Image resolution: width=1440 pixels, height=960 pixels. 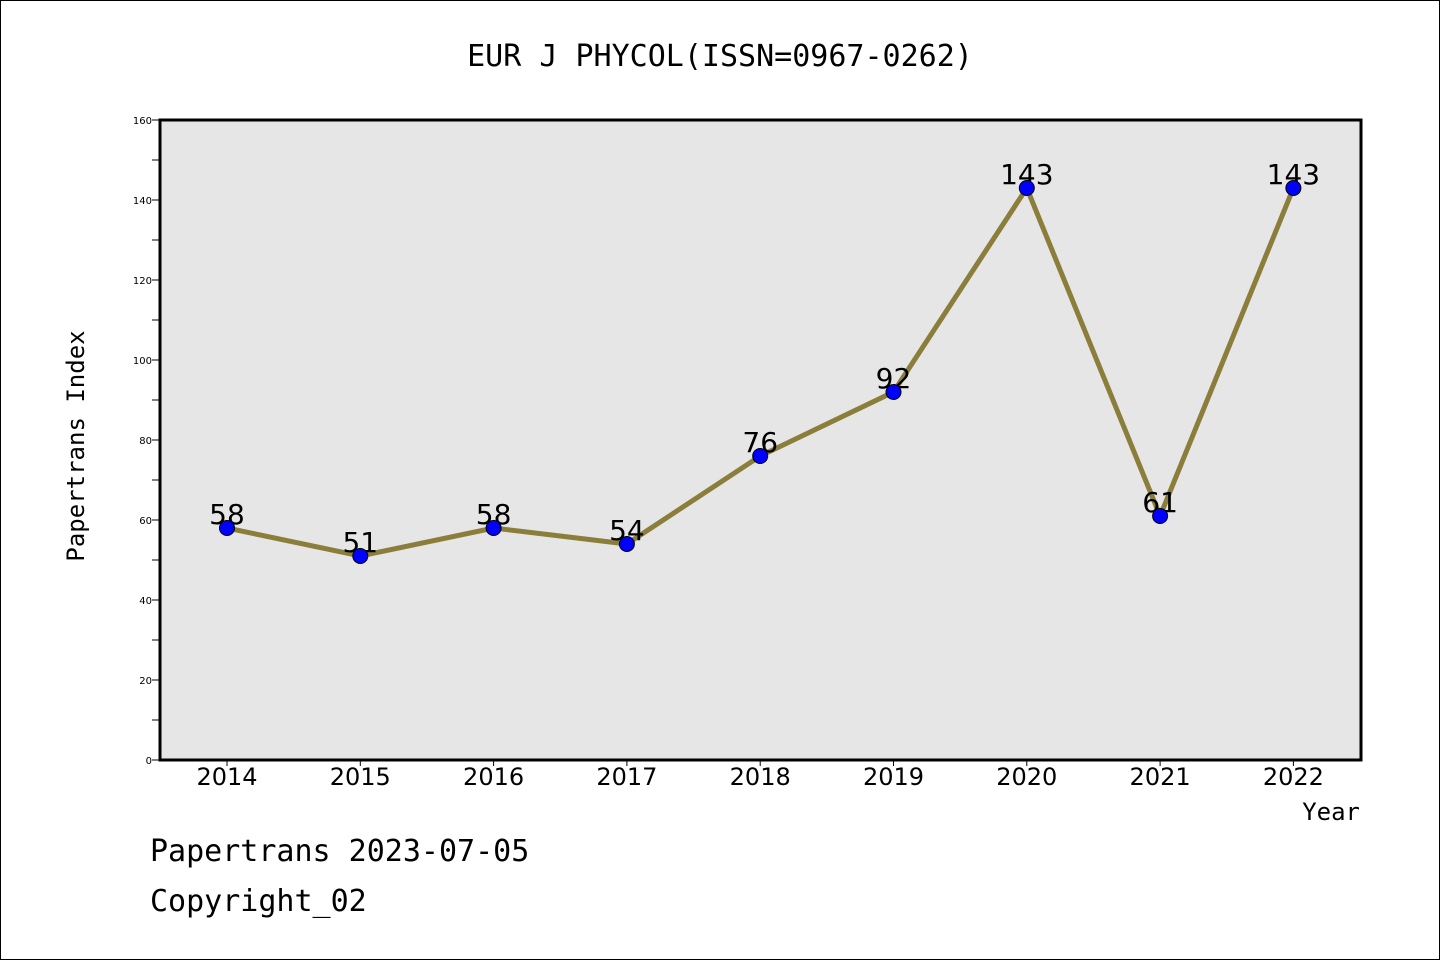 I want to click on y-tick-label: 60, so click(x=145, y=521).